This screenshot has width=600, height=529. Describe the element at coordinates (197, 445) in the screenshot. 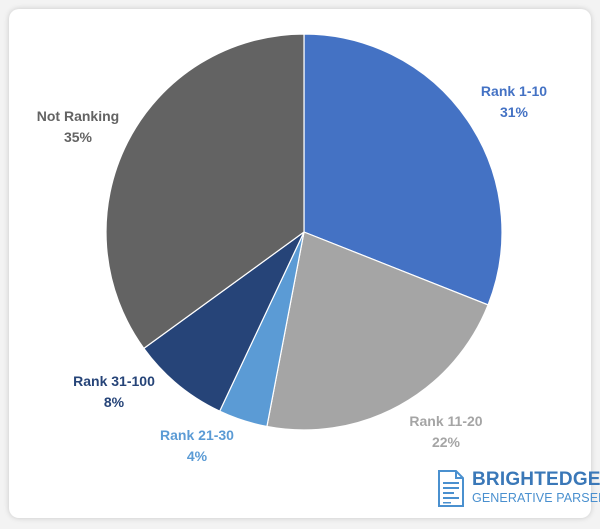

I see `slice-label-rank-21-30: Rank 21-30 4%` at that location.